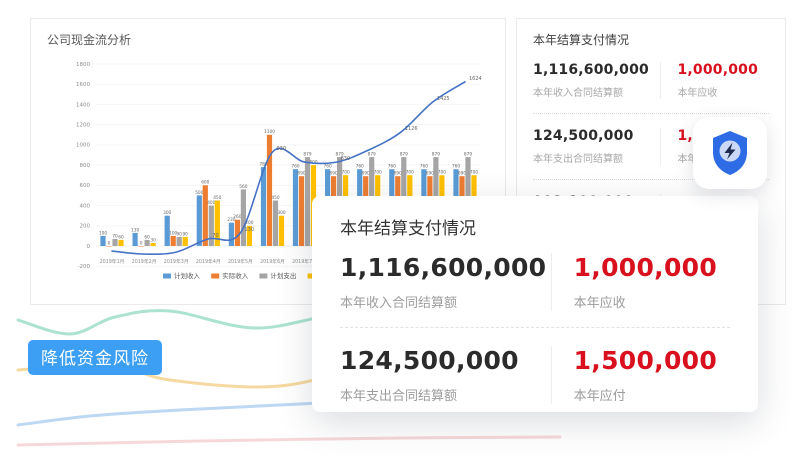  What do you see at coordinates (645, 267) in the screenshot?
I see `overlay-value-receivable: 1,000,000` at bounding box center [645, 267].